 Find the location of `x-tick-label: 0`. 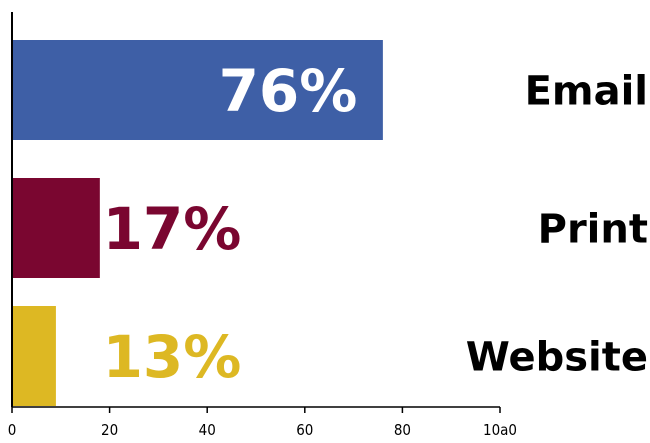

x-tick-label: 0 is located at coordinates (12, 430).